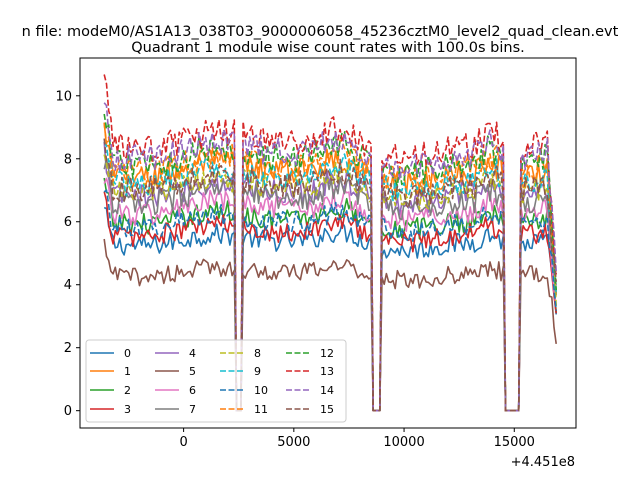 Image resolution: width=640 pixels, height=480 pixels. I want to click on y-tick-label: 4, so click(68, 285).